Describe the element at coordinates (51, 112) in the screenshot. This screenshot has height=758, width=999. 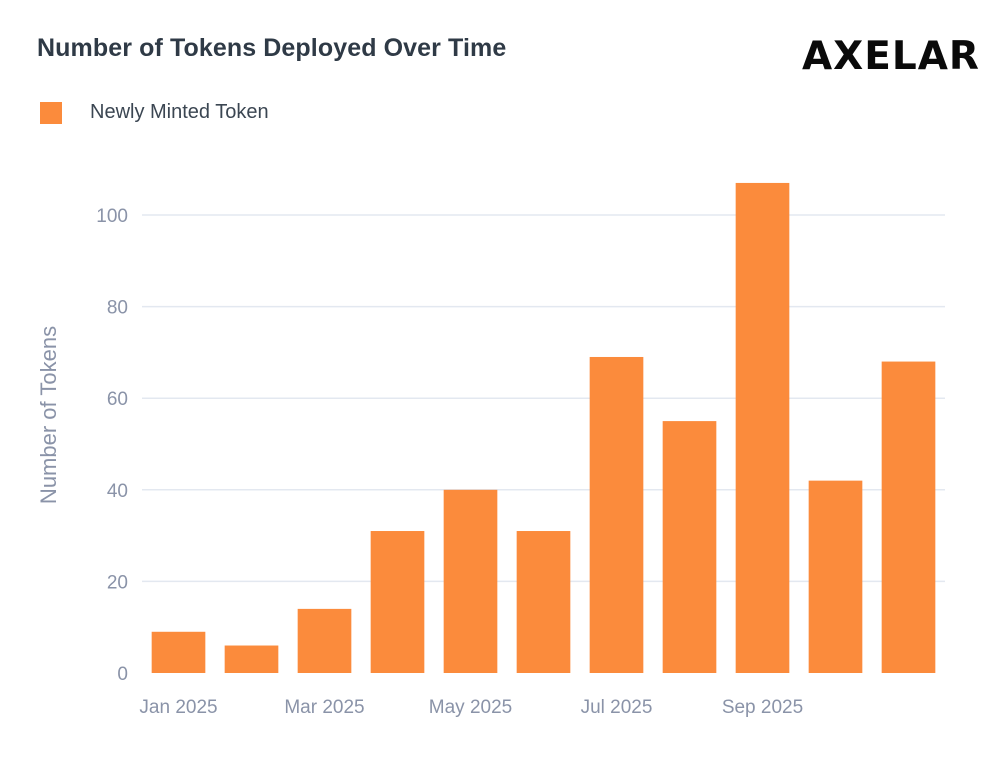
I see `legend-swatch` at that location.